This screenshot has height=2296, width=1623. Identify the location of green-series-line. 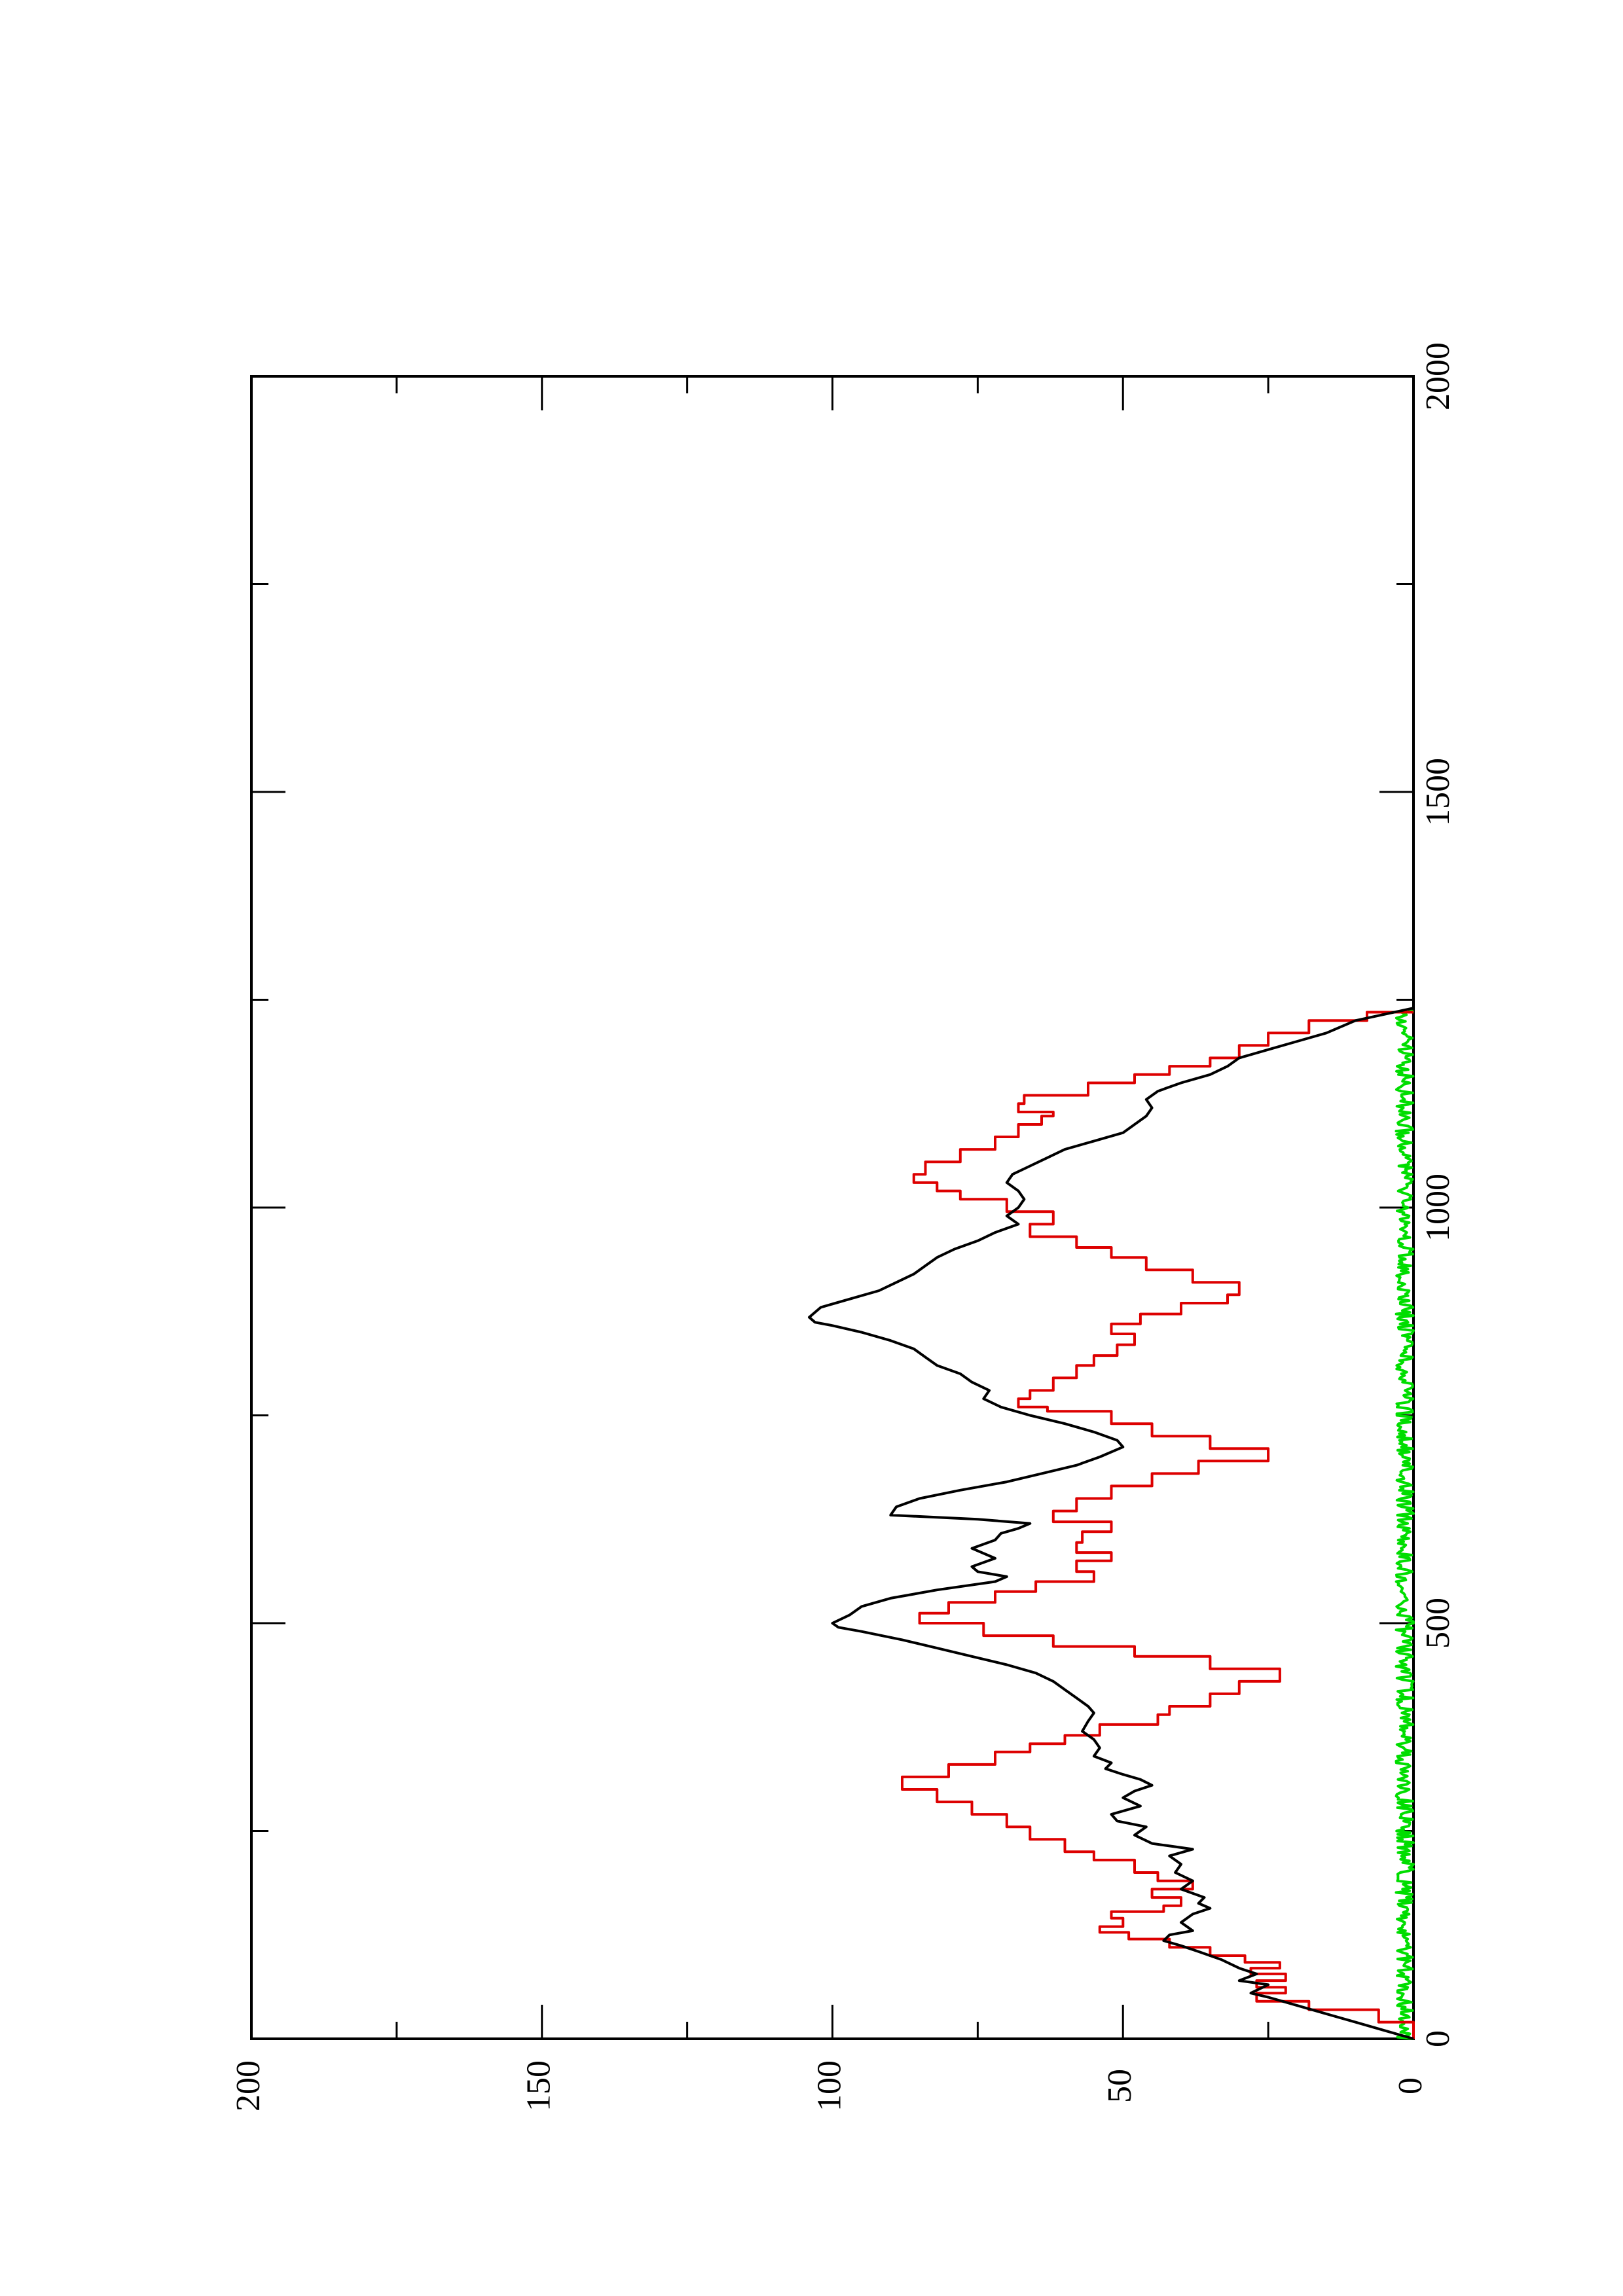
(1405, 1523).